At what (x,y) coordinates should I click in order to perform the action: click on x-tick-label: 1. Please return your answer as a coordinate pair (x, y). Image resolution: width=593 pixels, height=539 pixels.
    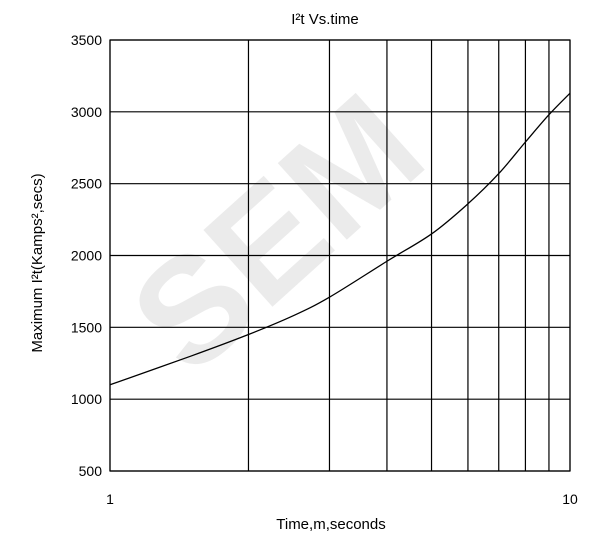
    Looking at the image, I should click on (110, 499).